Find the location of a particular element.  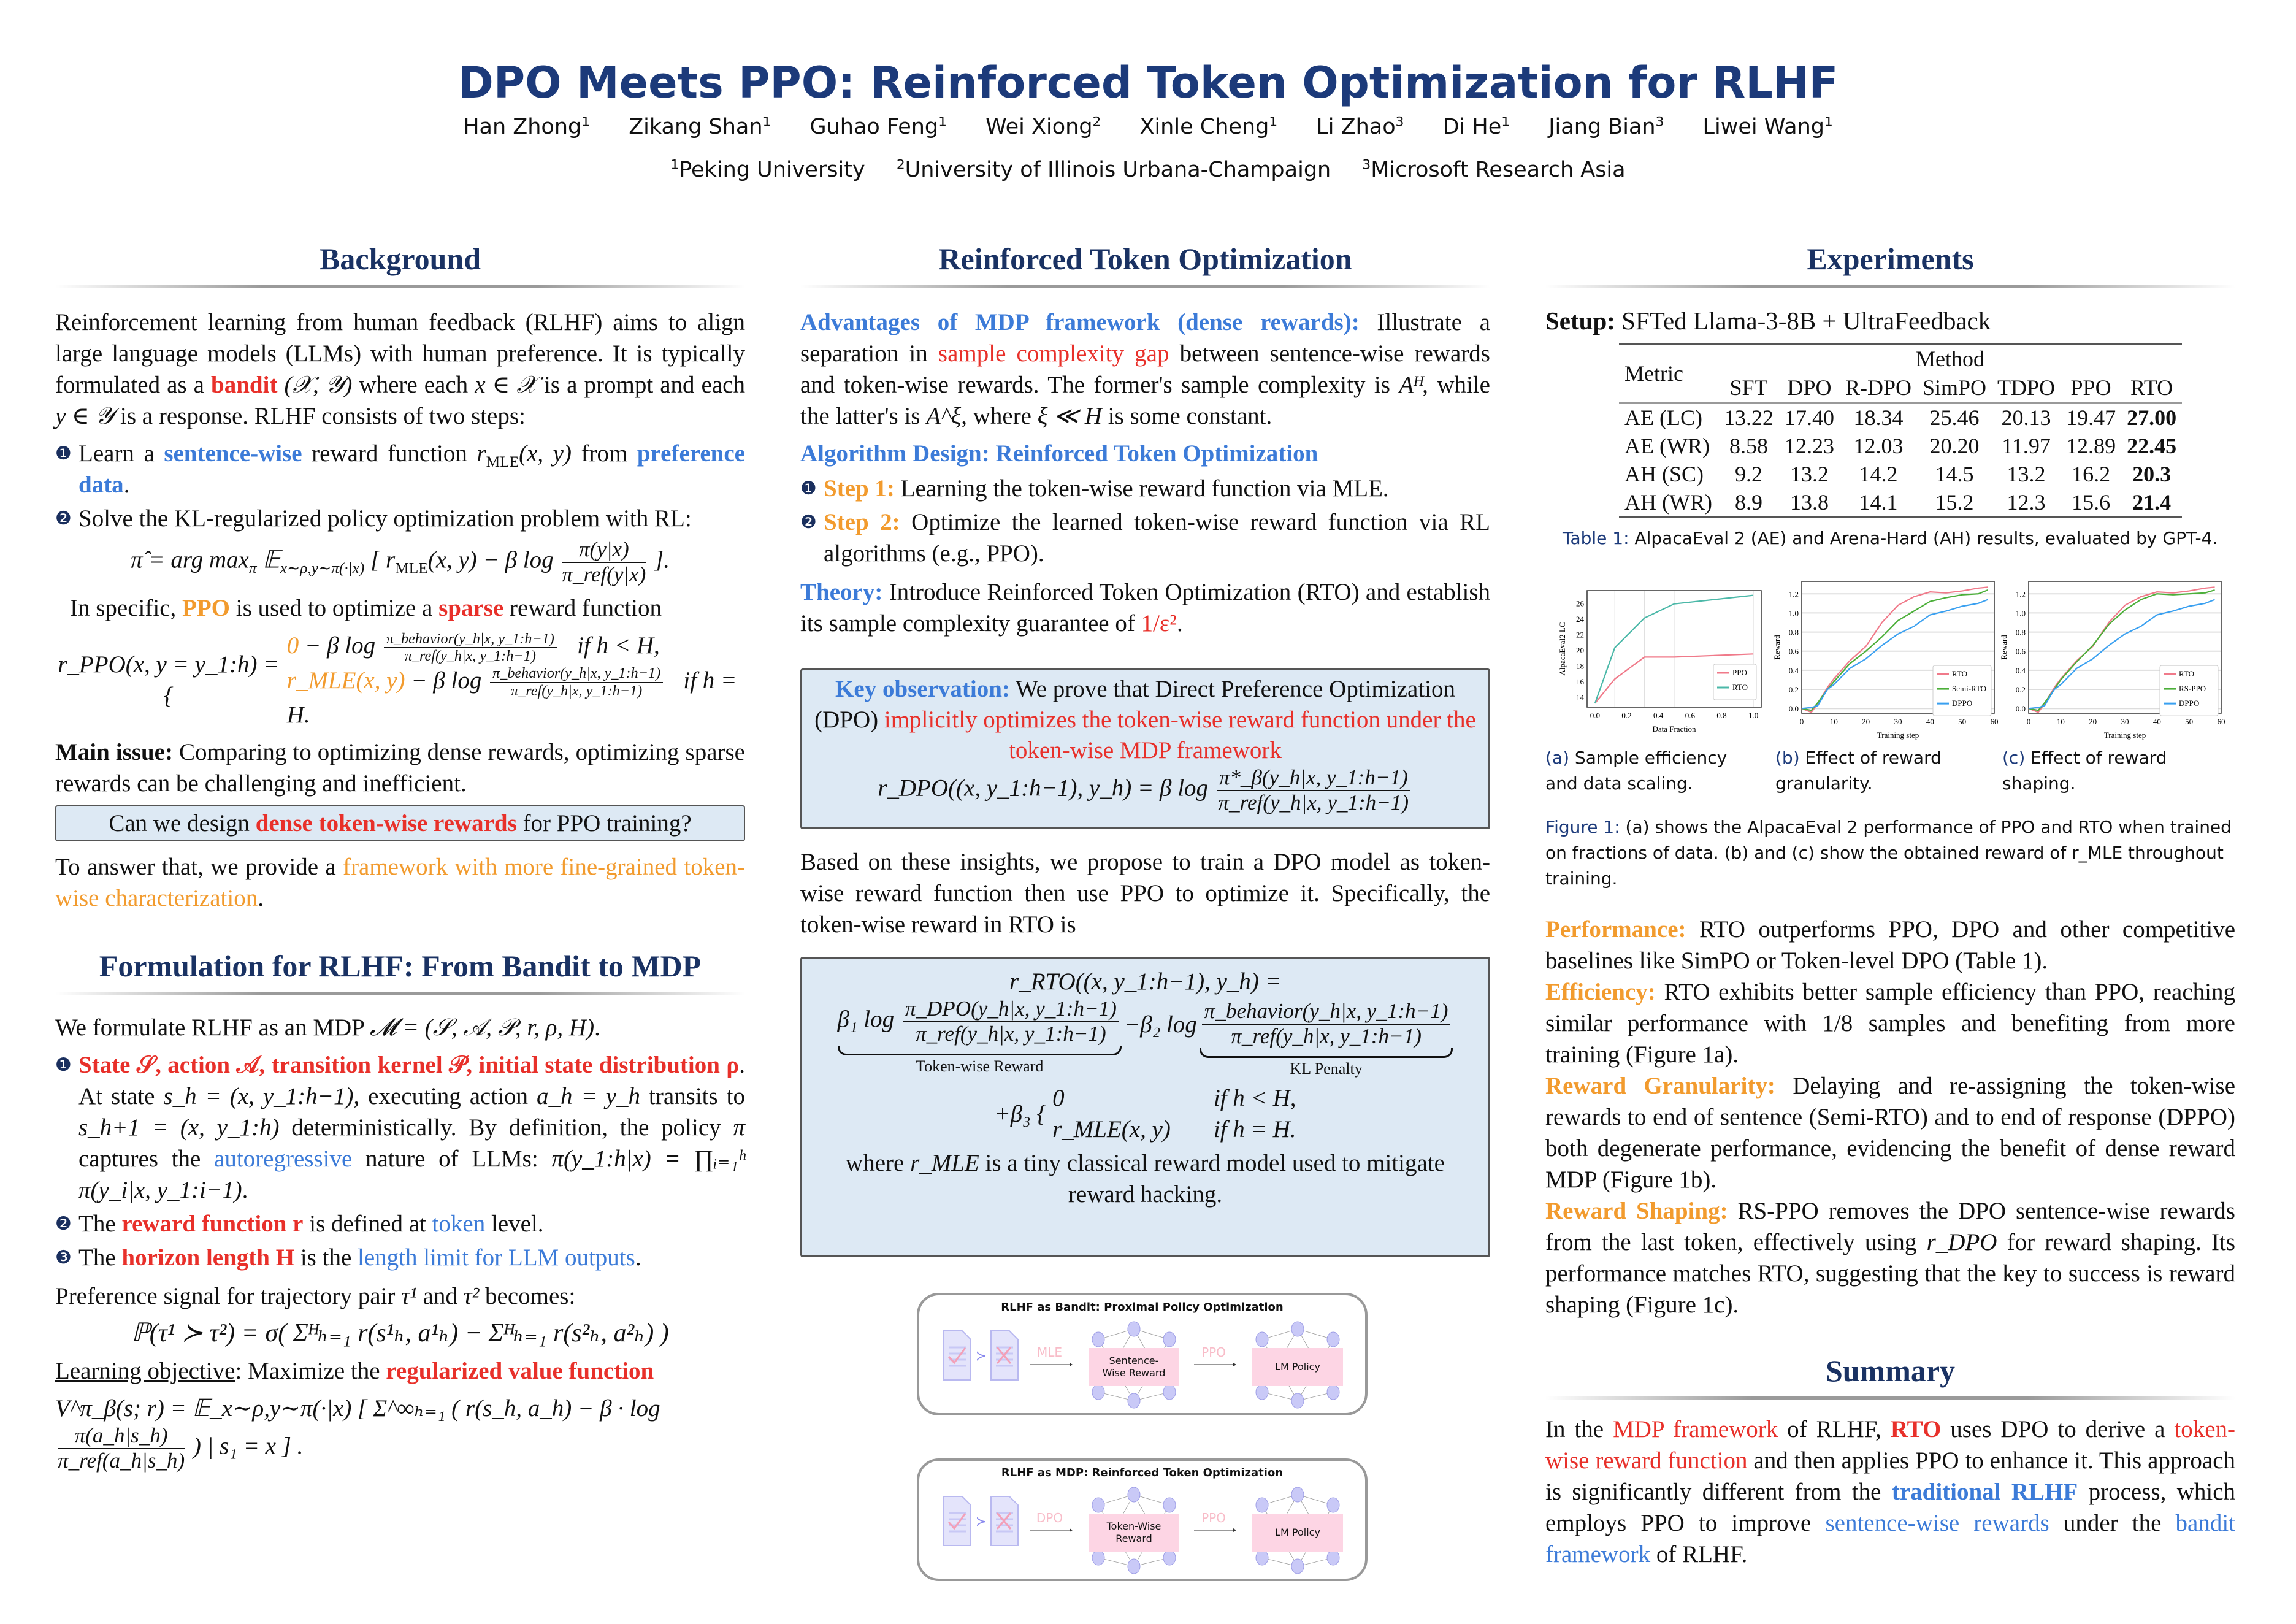

x-axis-label: Data Fraction is located at coordinates (1674, 728).